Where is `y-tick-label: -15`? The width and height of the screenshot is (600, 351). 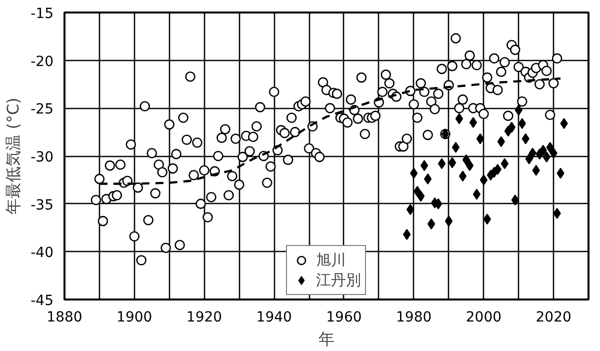
y-tick-label: -15 is located at coordinates (42, 14).